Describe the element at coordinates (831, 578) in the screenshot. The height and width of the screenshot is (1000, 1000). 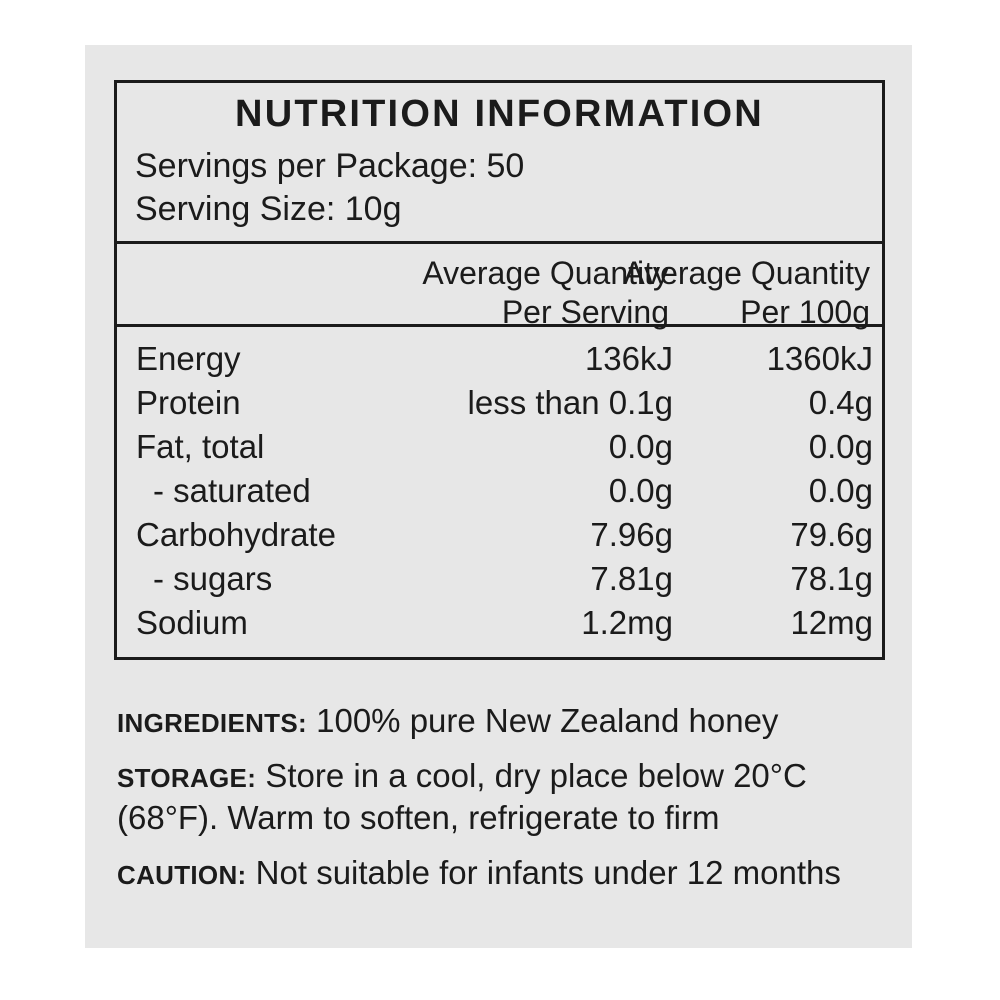
I see `nutrient-value-per-100g: 78.1g` at that location.